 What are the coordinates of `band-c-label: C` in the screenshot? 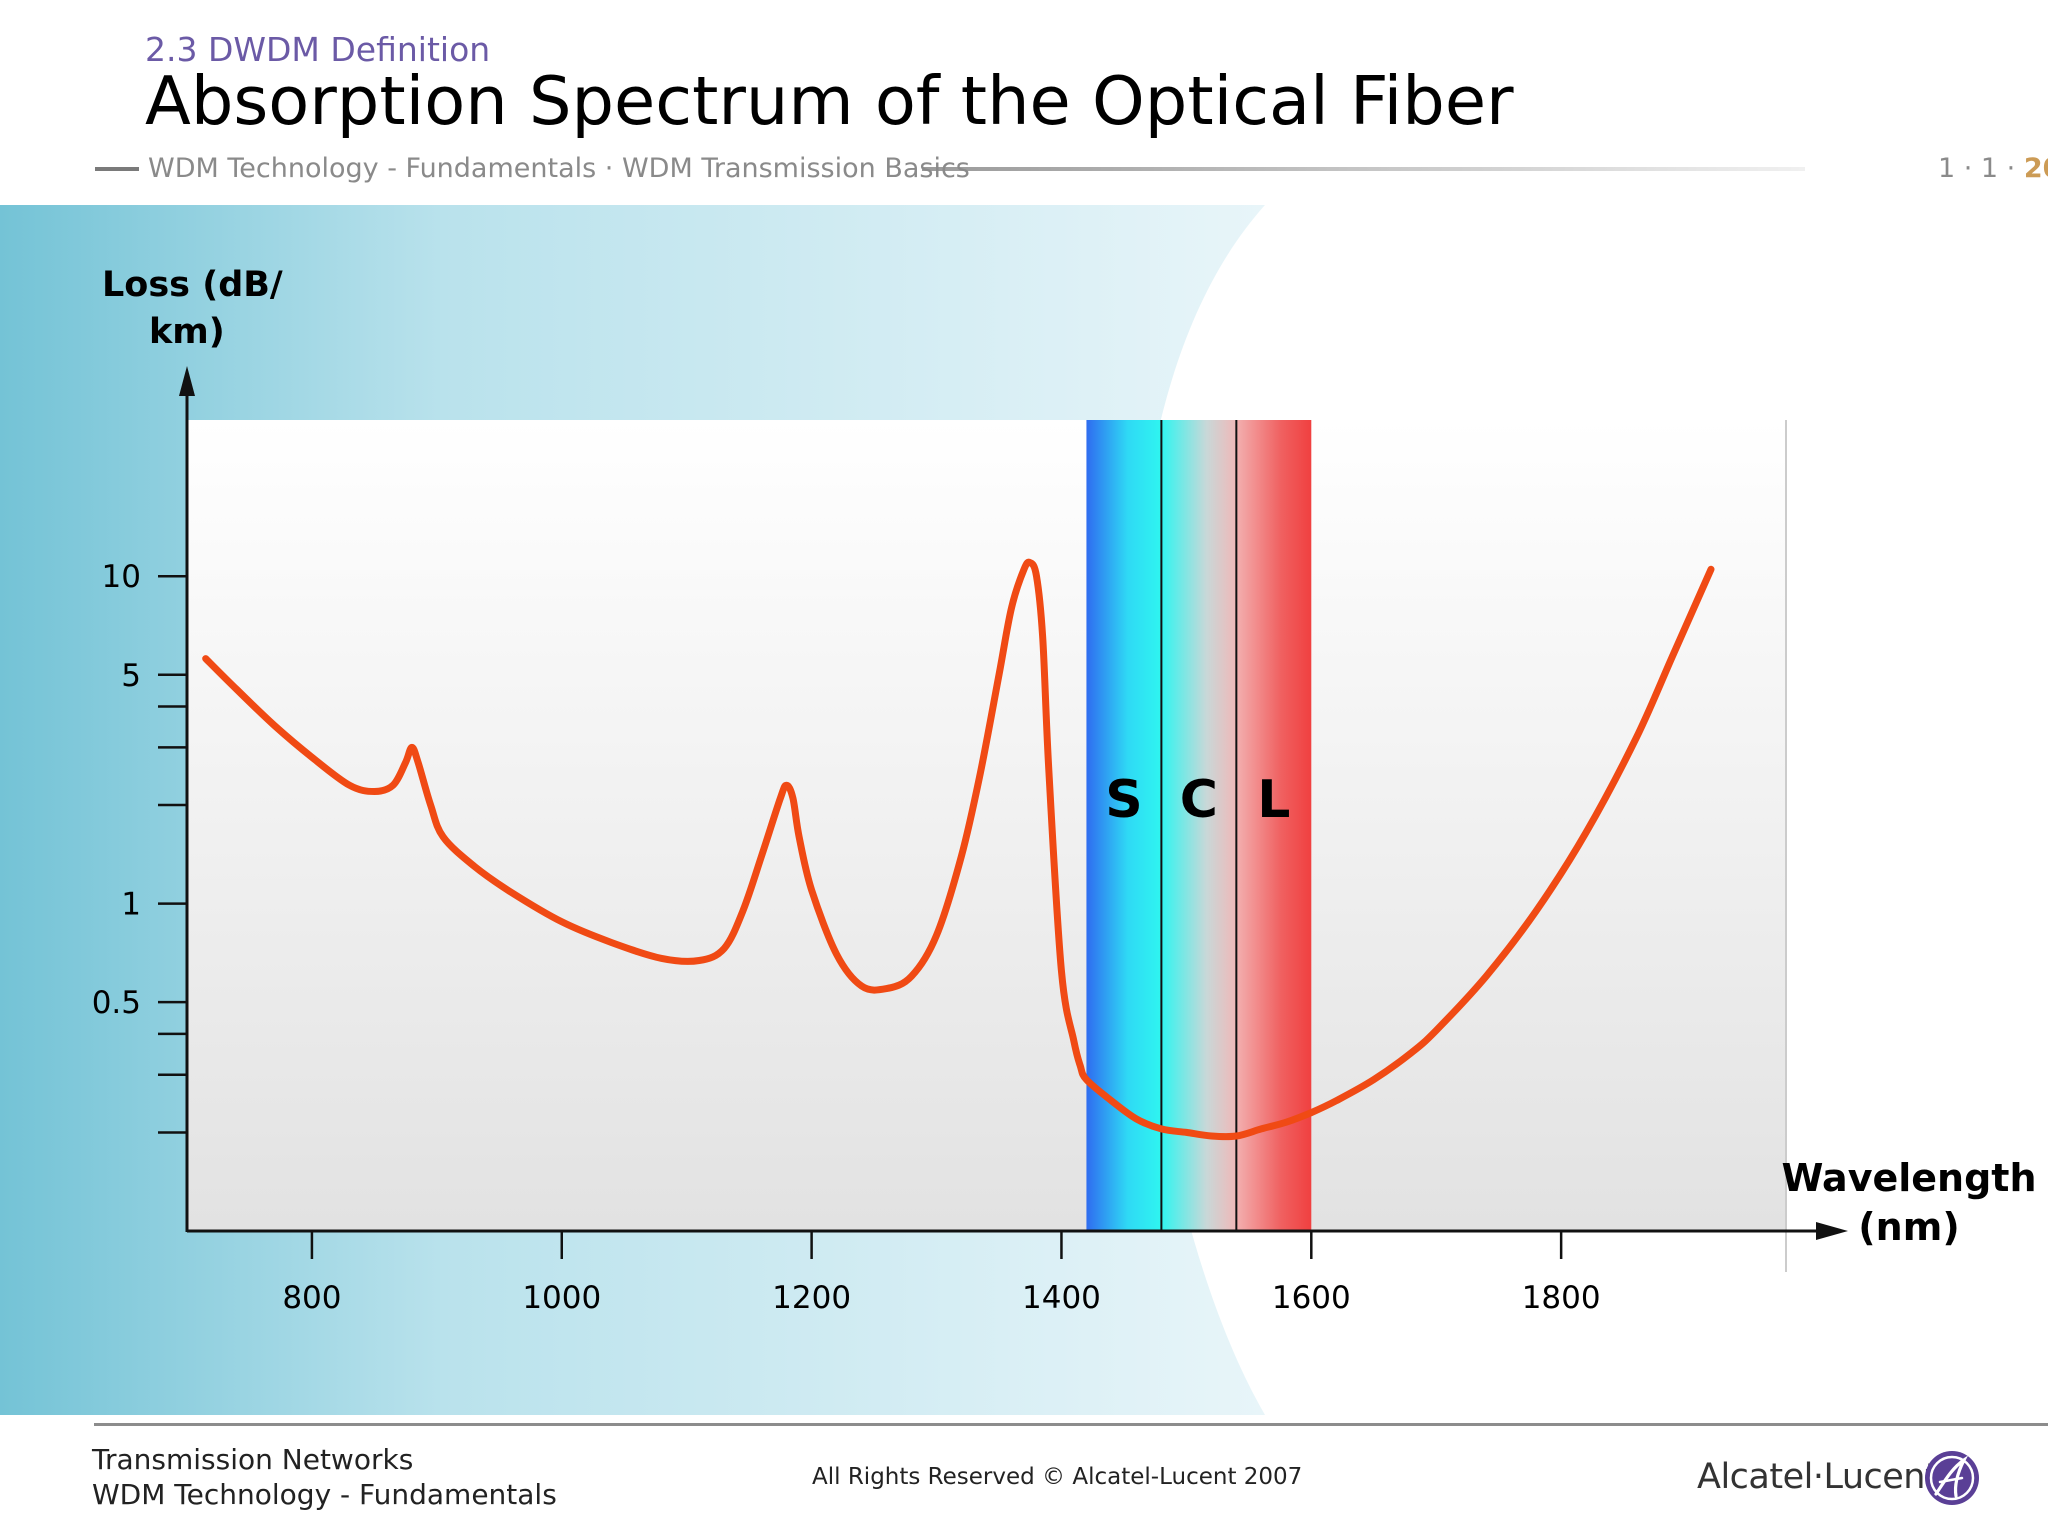 It's located at (1199, 800).